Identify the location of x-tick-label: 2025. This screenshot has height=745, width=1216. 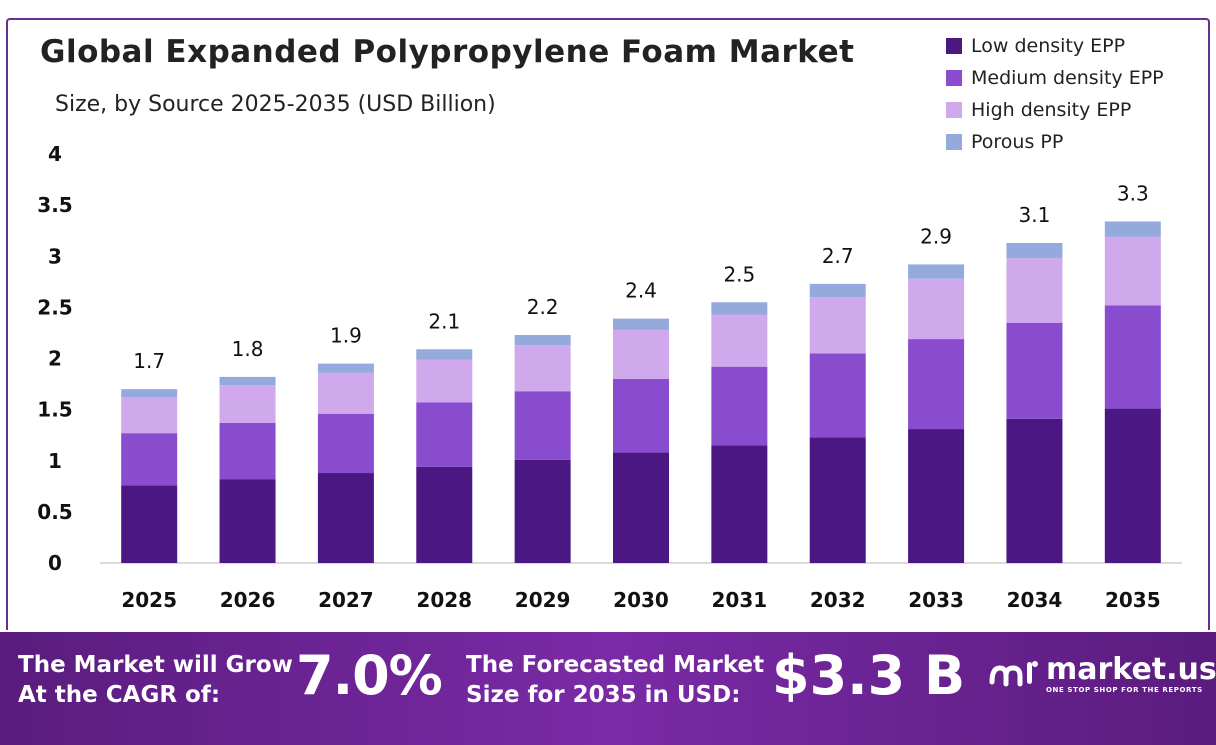
(149, 600).